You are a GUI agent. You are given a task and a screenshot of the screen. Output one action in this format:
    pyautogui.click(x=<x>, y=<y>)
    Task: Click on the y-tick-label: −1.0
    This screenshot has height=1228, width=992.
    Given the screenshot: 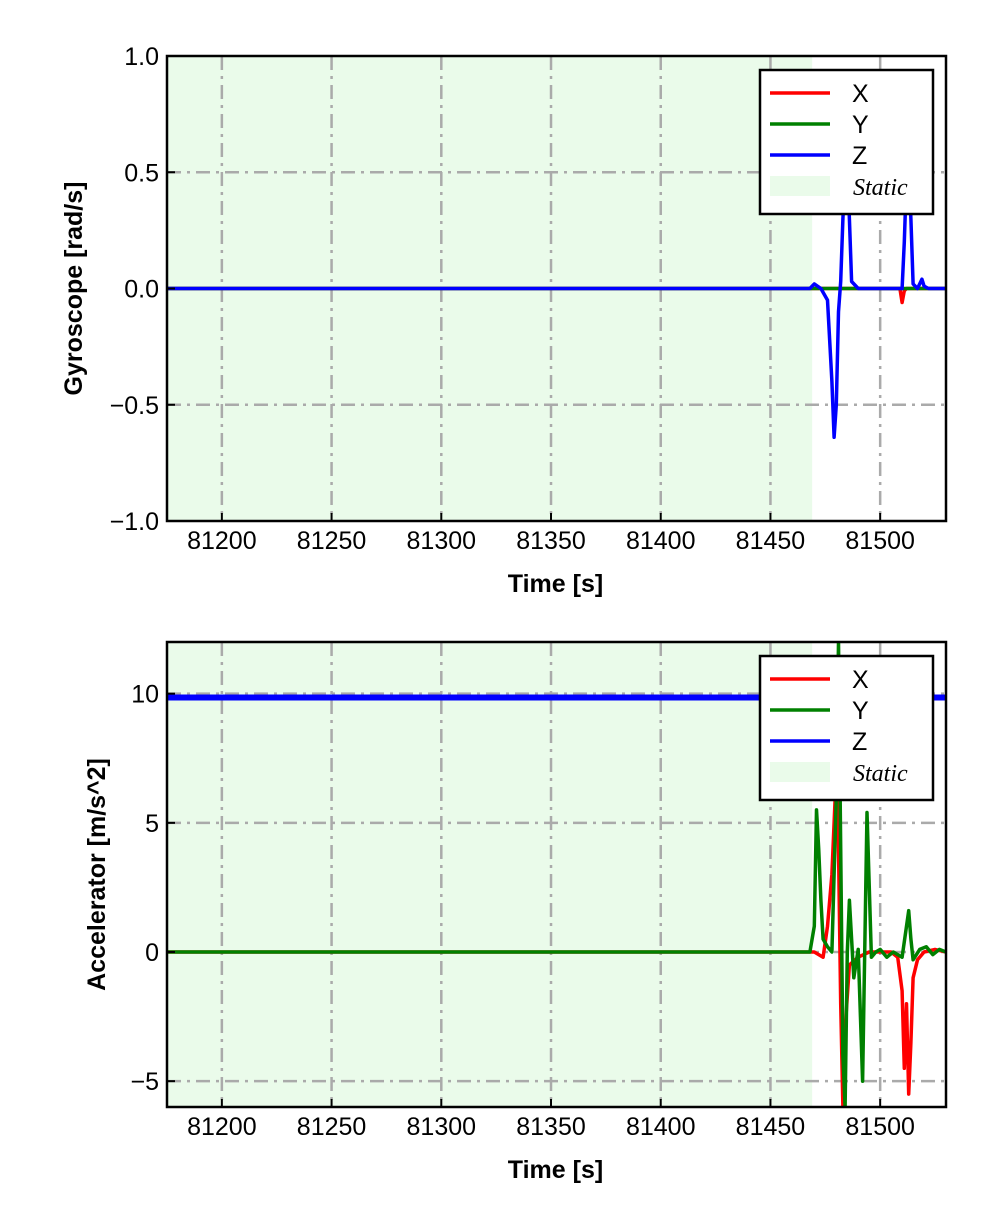 What is the action you would take?
    pyautogui.click(x=134, y=522)
    